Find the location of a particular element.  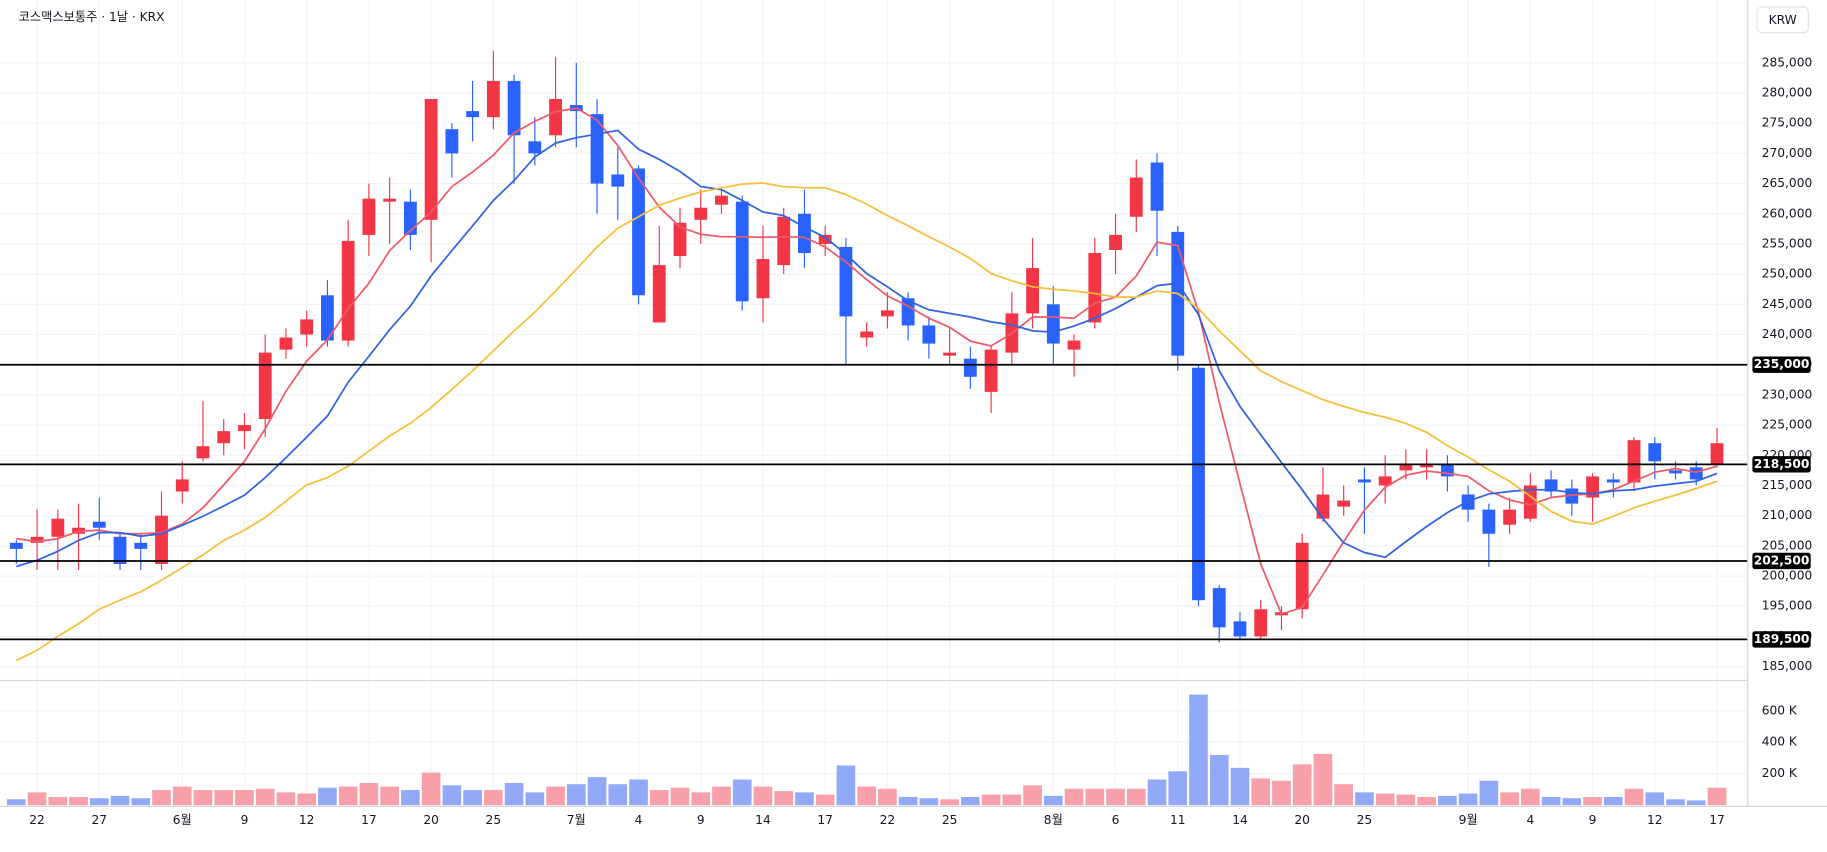

x-tick-label: 6월 is located at coordinates (182, 820).